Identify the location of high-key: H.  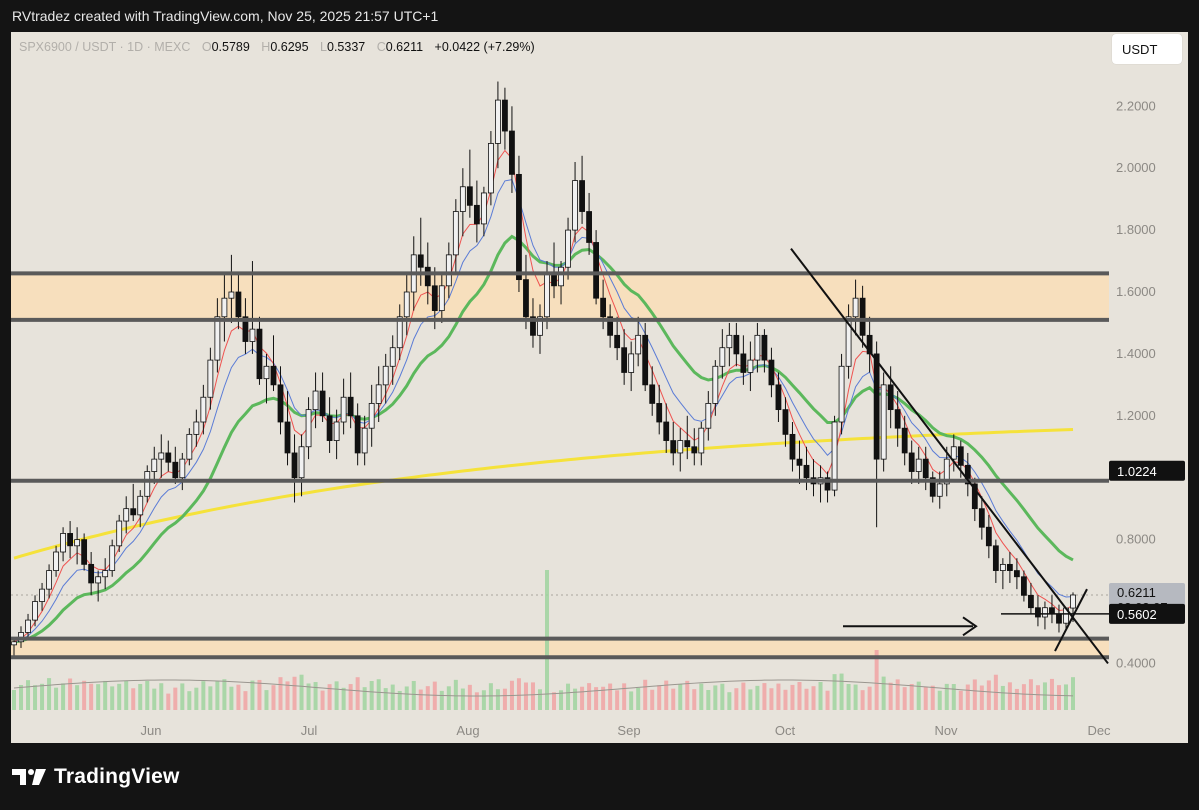
(266, 47).